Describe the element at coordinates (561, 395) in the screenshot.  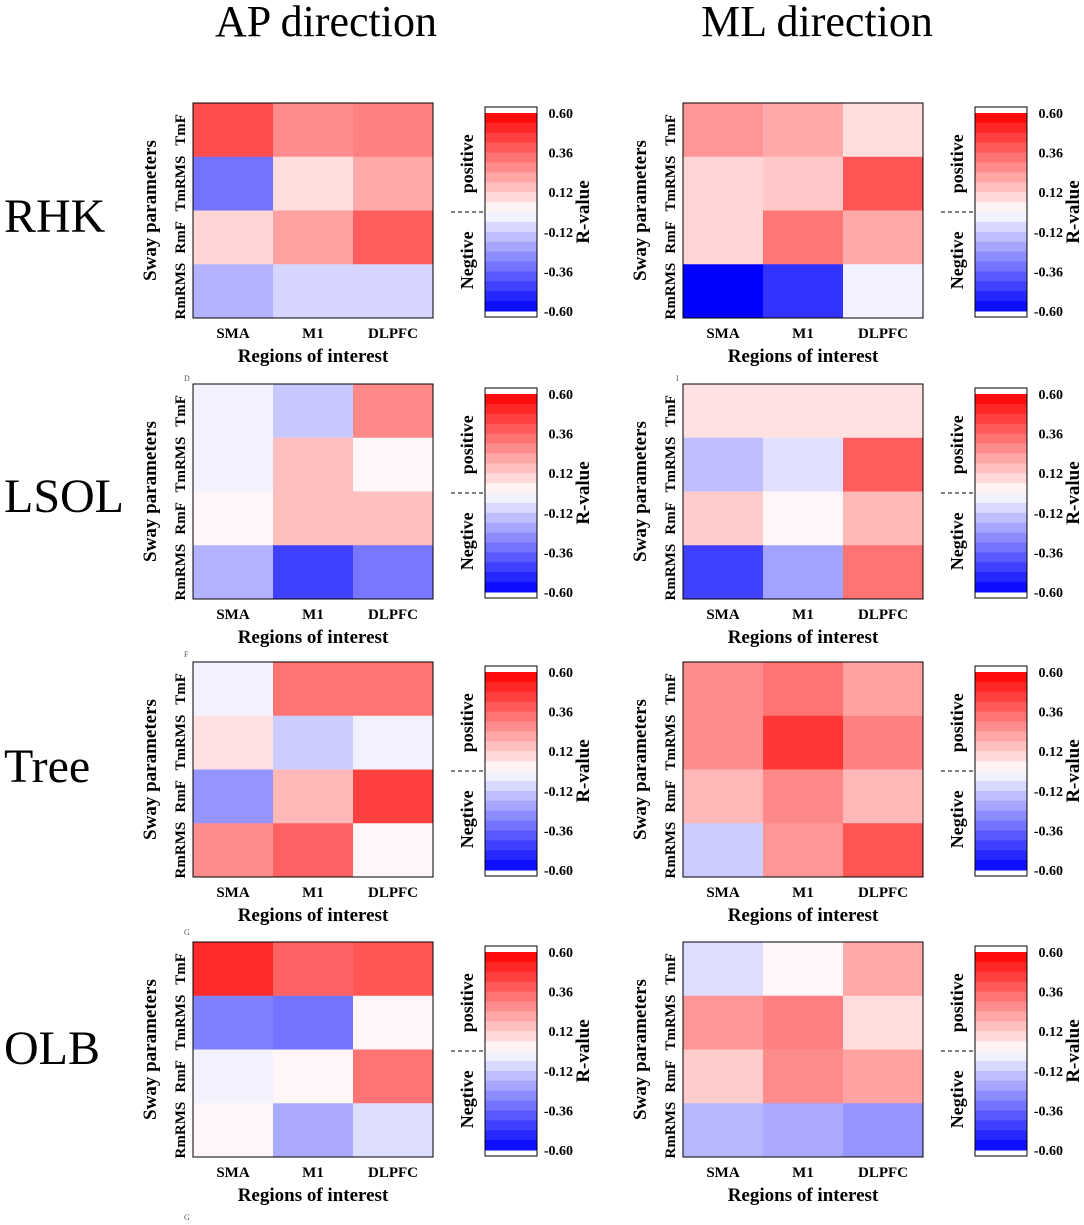
I see `colorbar-tick-label: 0.60` at that location.